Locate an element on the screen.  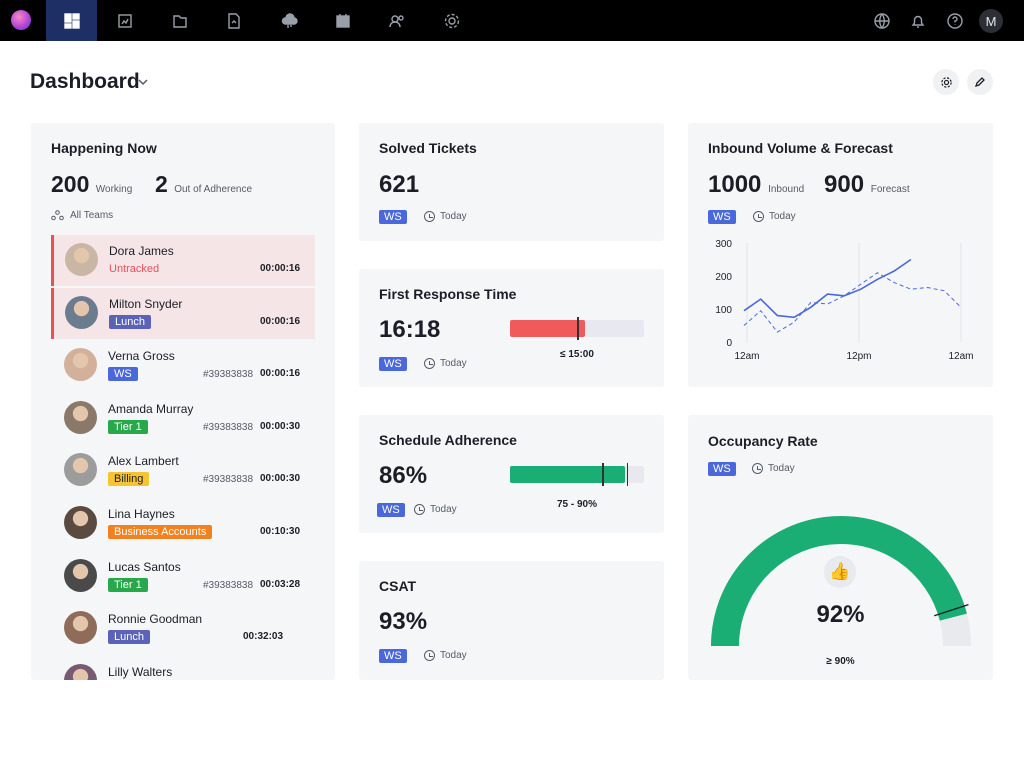
nav-folder-icon is located at coordinates (180, 20).